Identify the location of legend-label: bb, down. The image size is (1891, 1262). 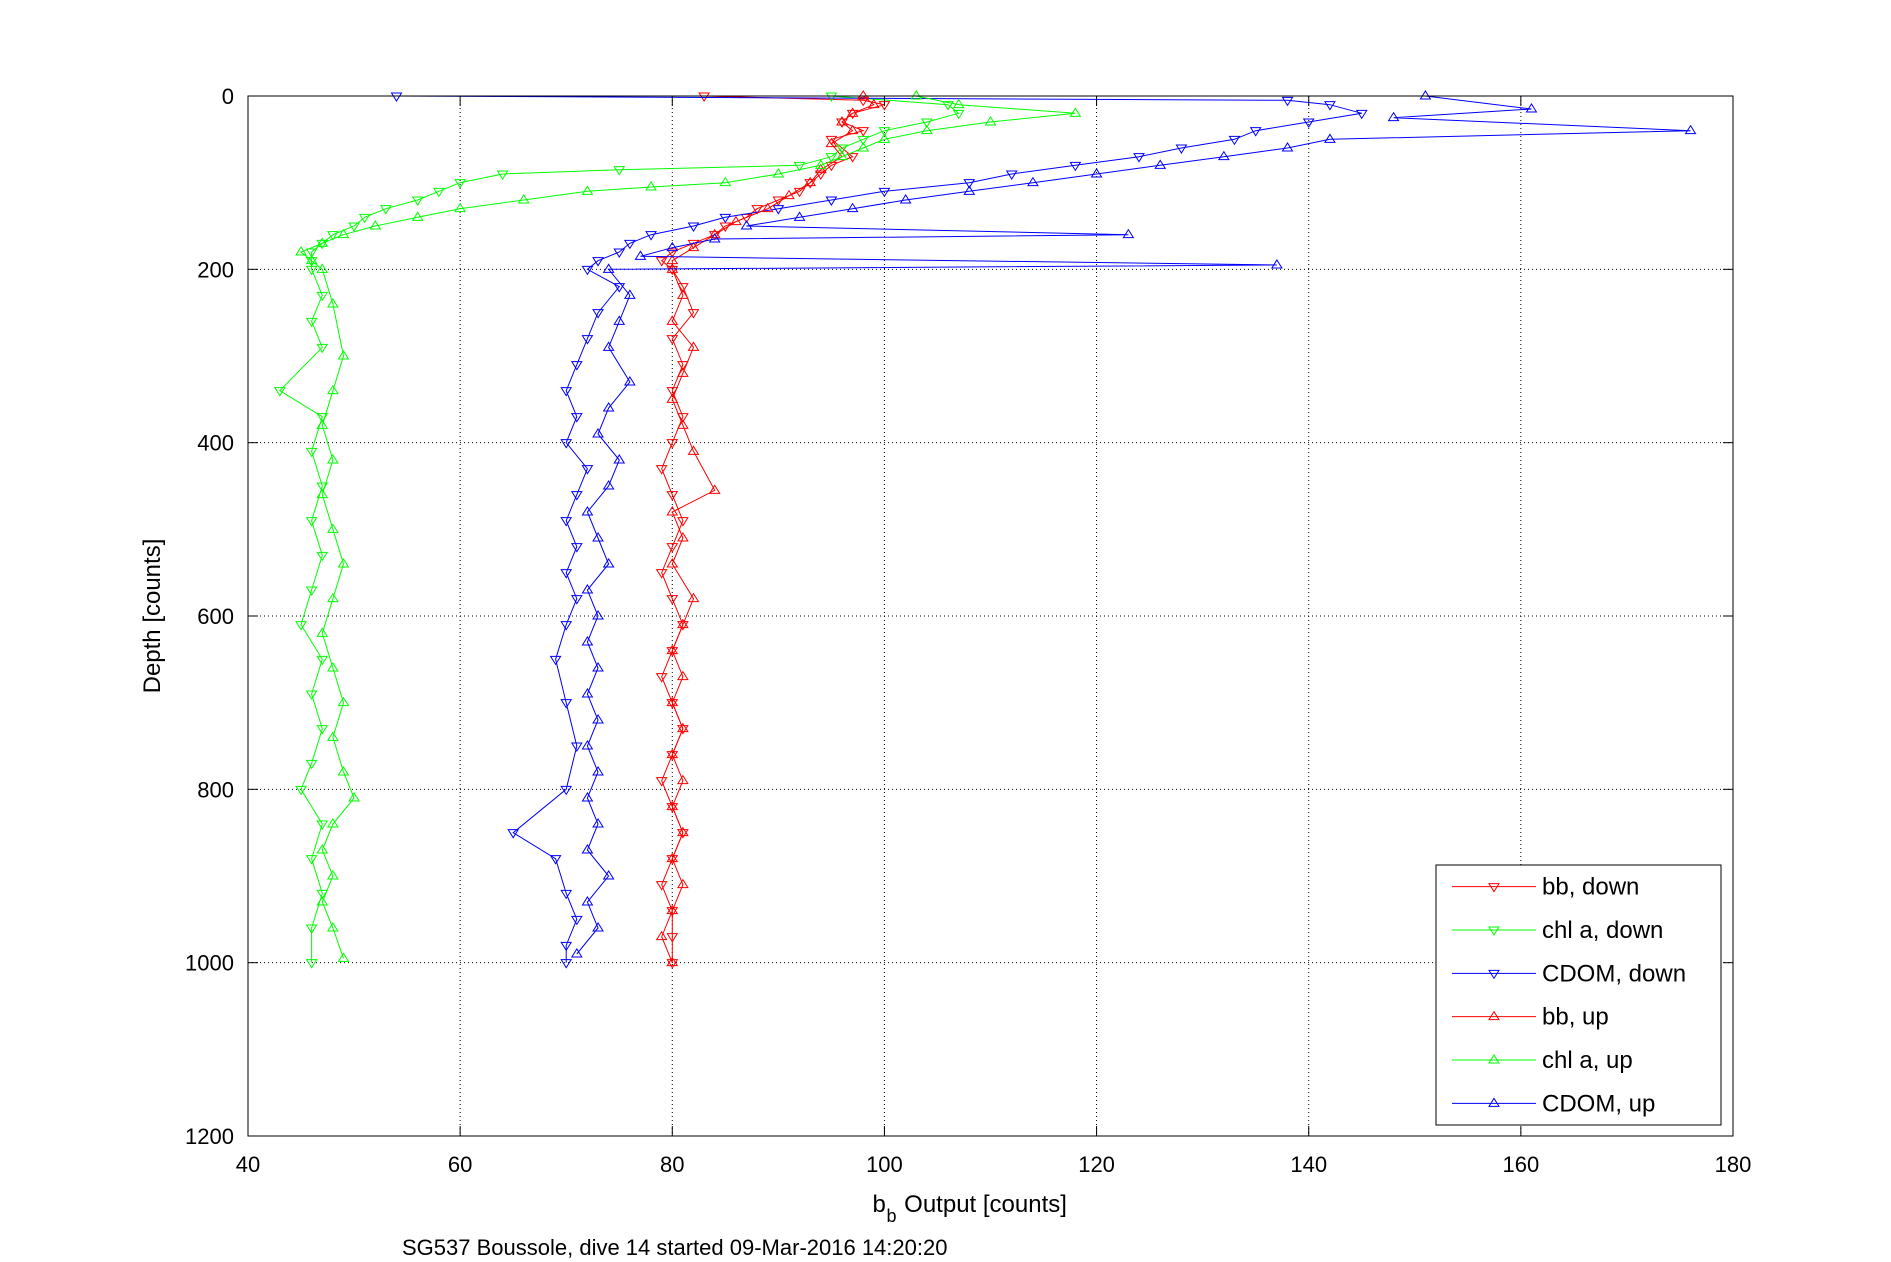
(1590, 887).